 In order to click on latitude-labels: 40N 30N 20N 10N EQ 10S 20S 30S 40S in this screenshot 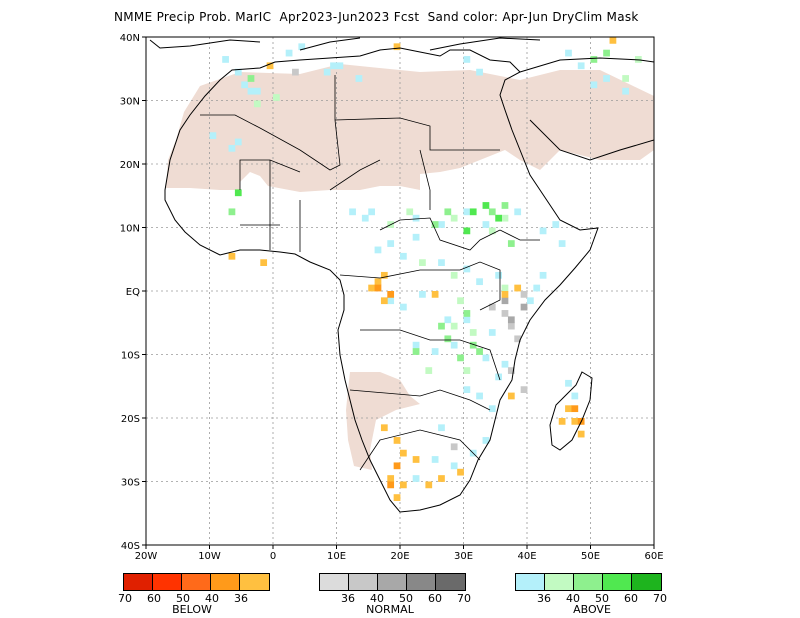, I will do `click(130, 292)`.